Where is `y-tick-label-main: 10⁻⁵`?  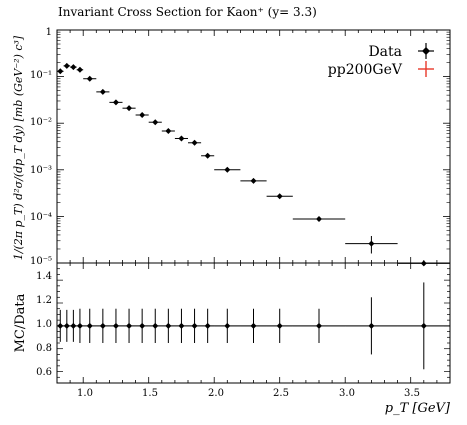
y-tick-label-main: 10⁻⁵ is located at coordinates (41, 261).